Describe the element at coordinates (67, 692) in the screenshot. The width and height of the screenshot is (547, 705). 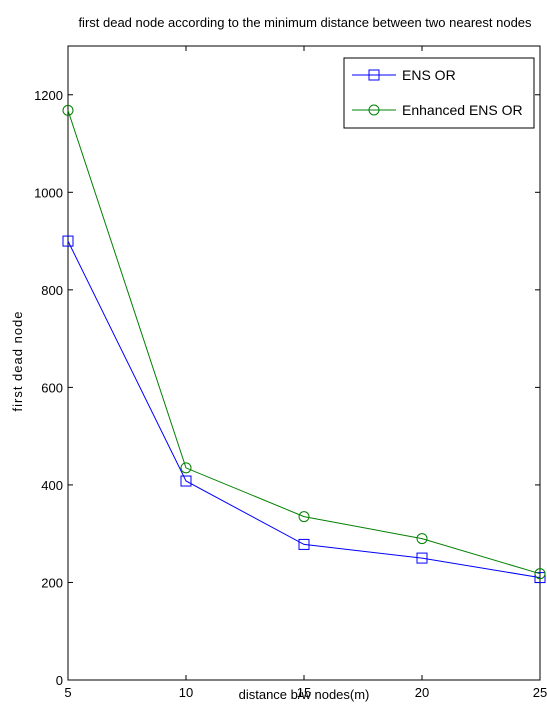
I see `x-tick-label: 5` at that location.